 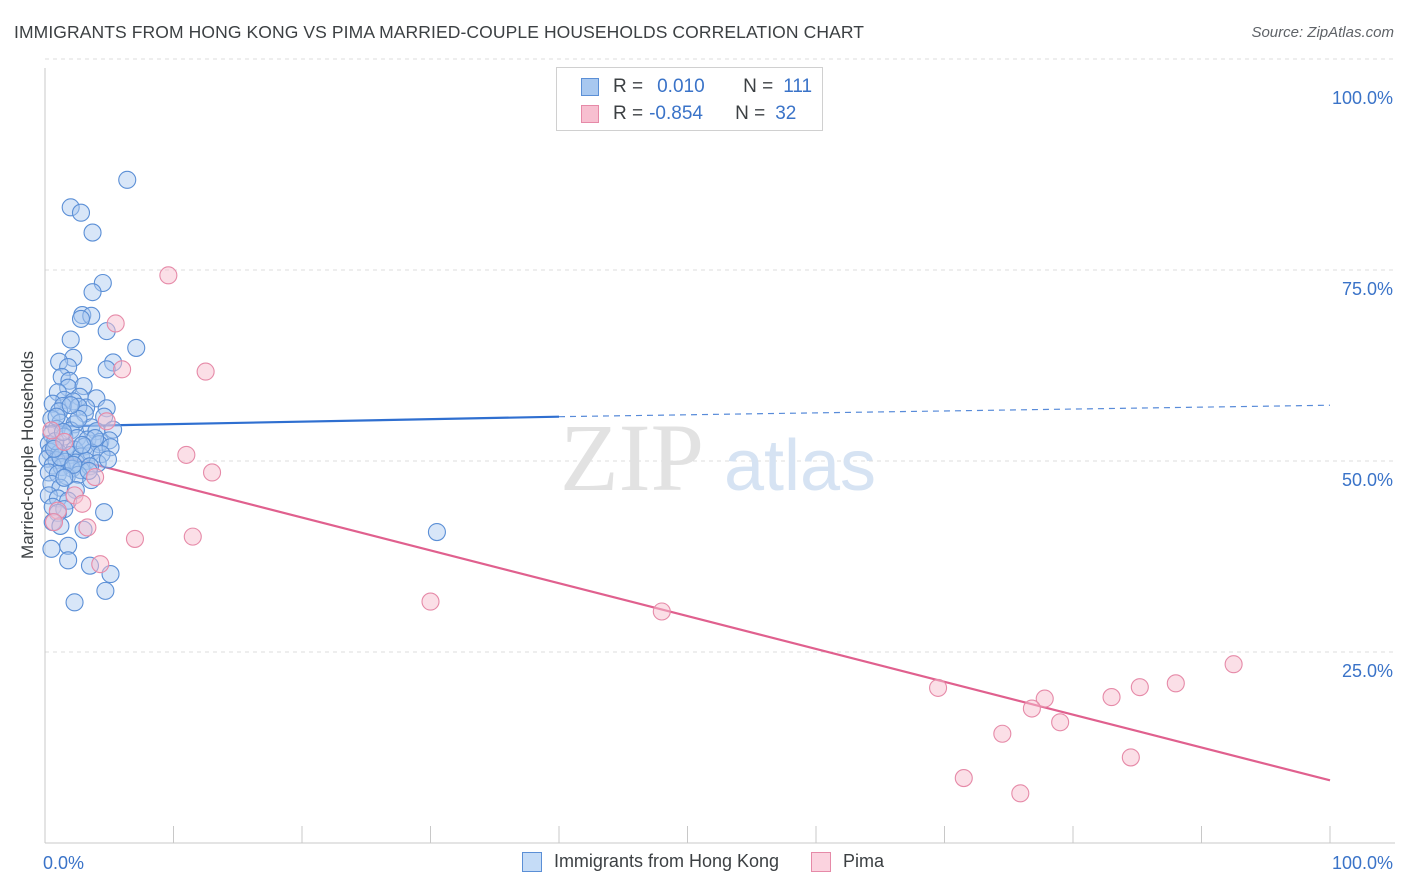 I want to click on y-tick-label: 100.0%, so click(x=1362, y=98).